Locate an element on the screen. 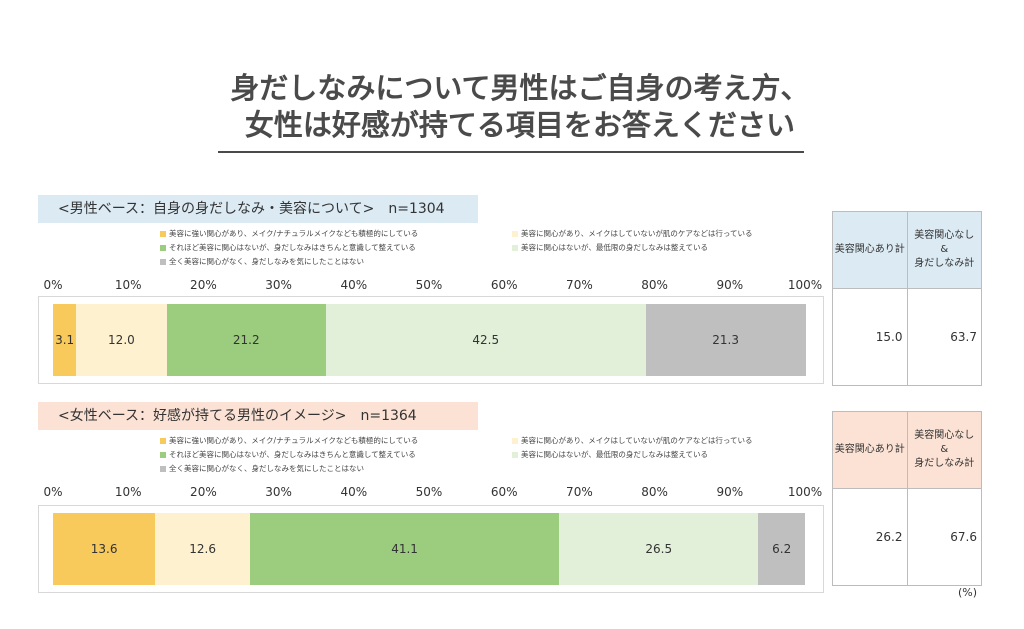 Image resolution: width=1024 pixels, height=629 pixels. data-label: 12.0 is located at coordinates (121, 340).